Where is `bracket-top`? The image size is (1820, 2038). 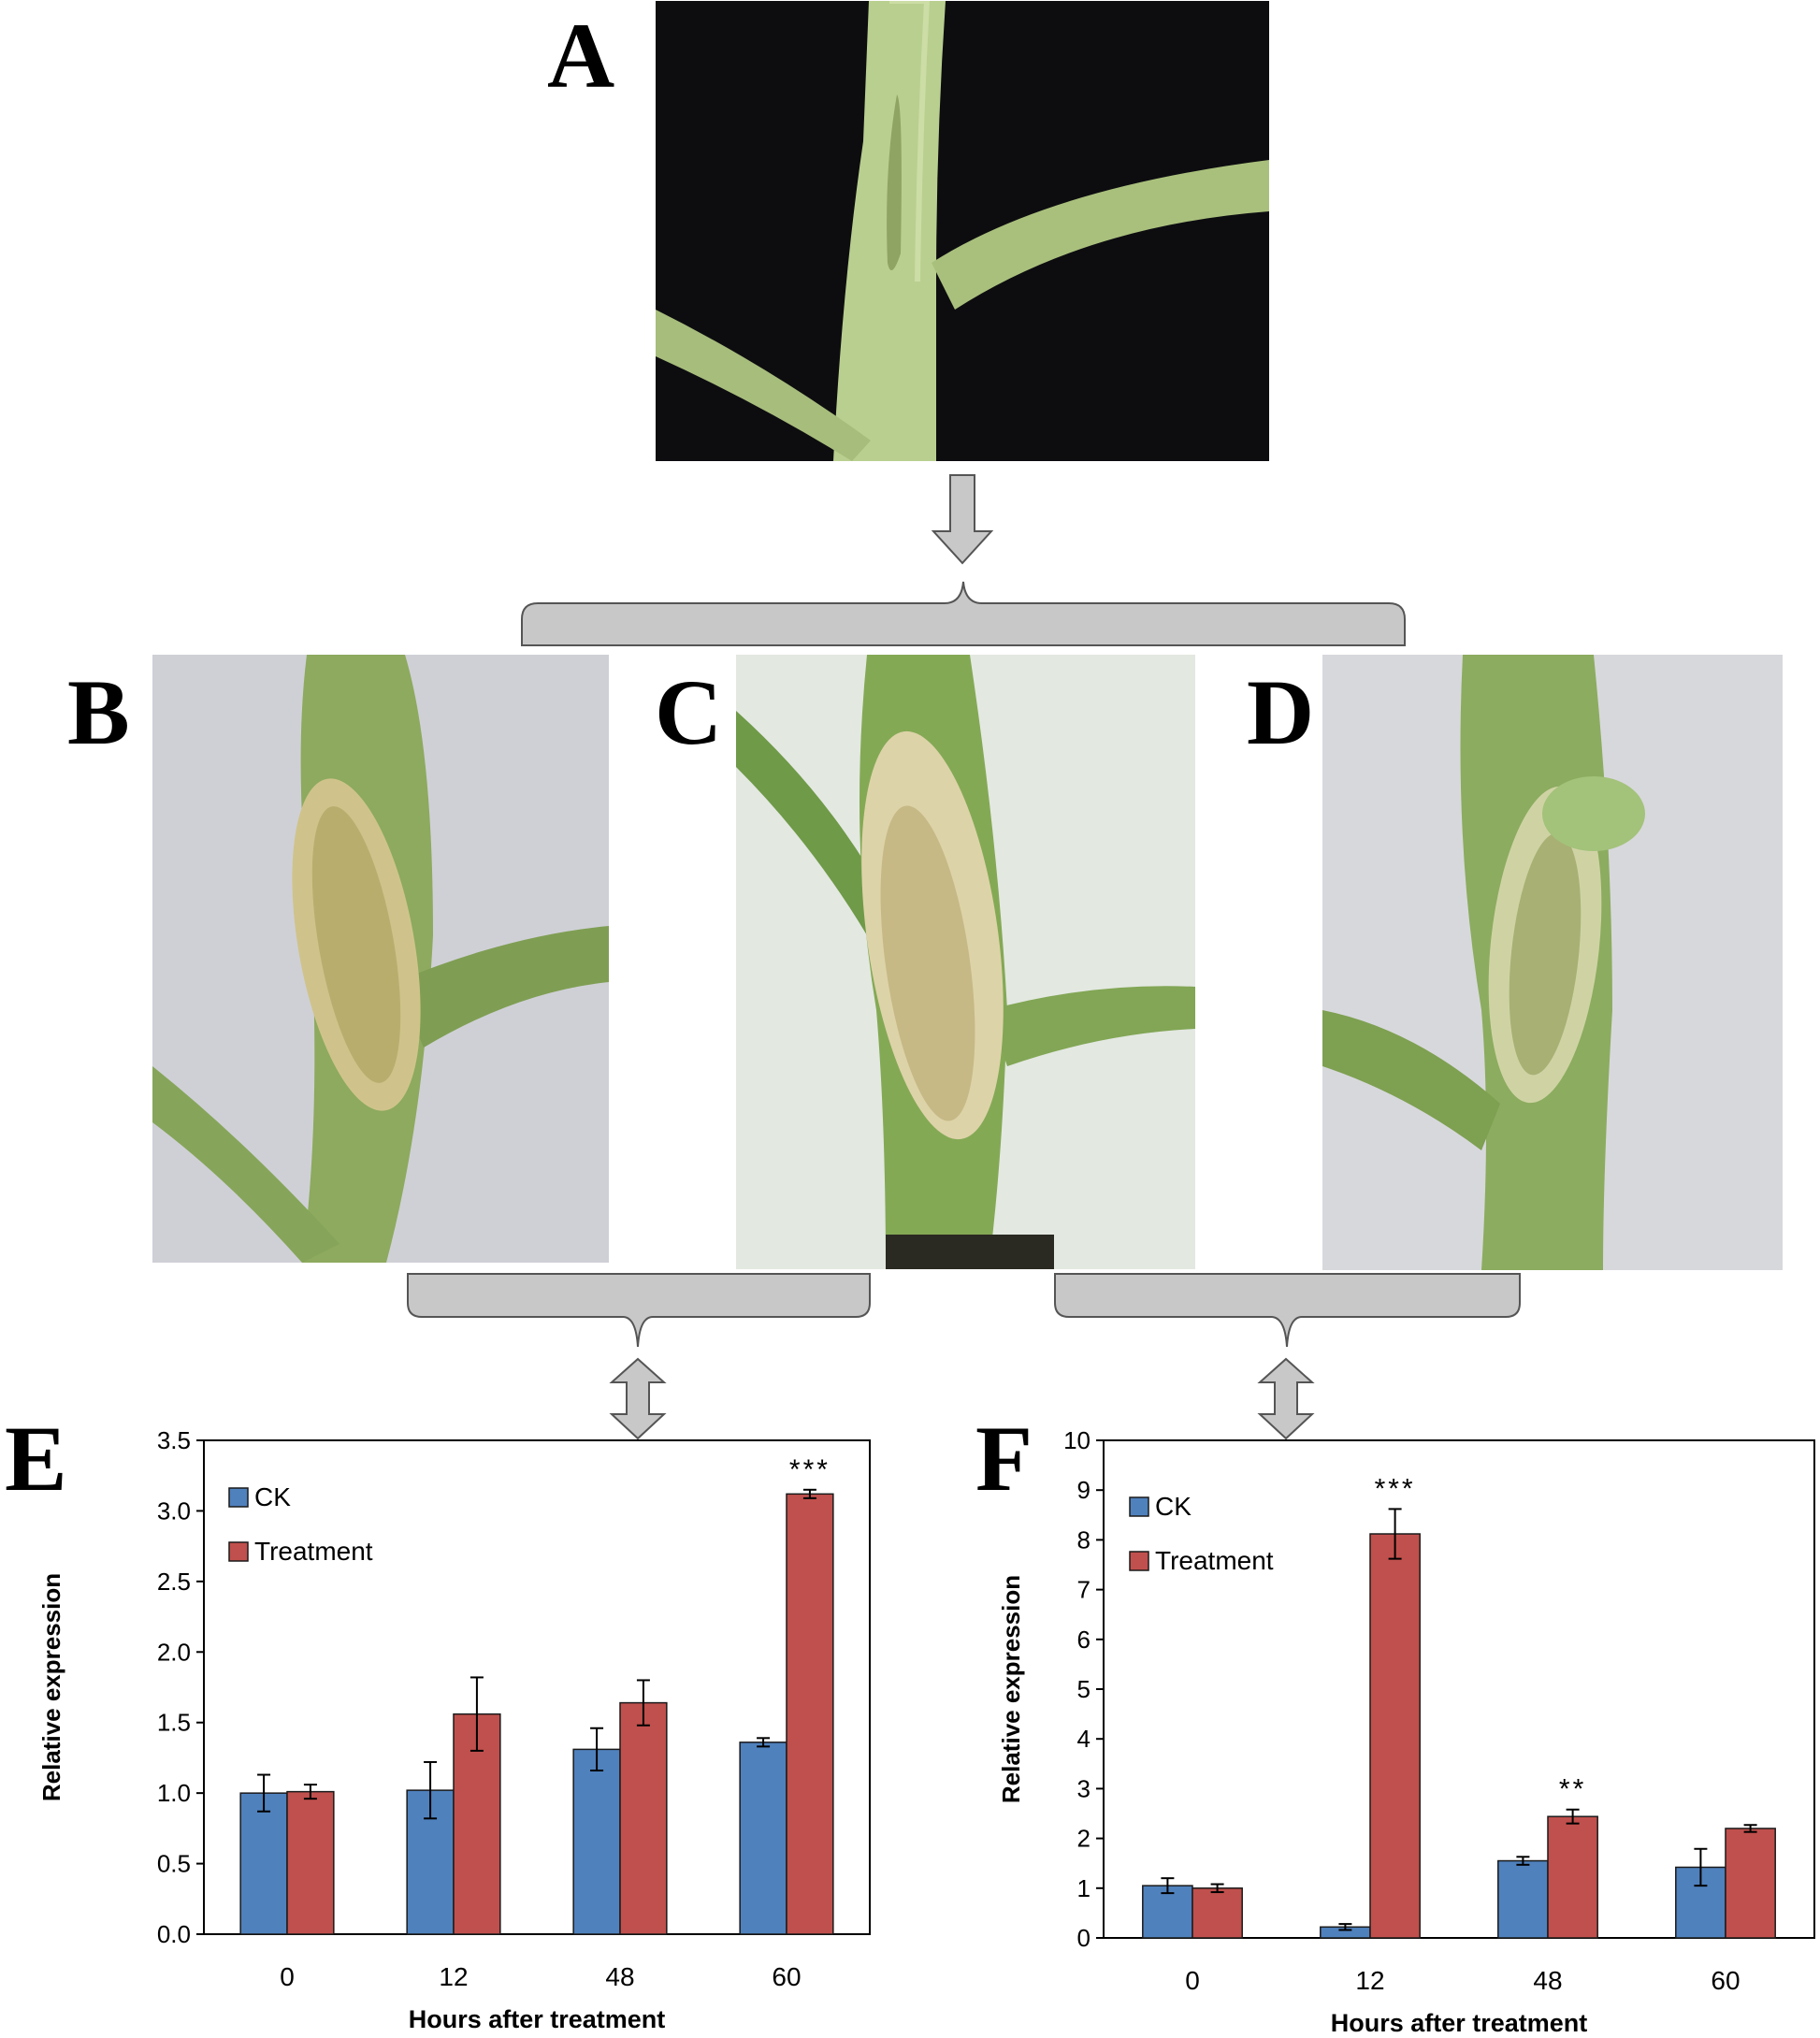 bracket-top is located at coordinates (963, 613).